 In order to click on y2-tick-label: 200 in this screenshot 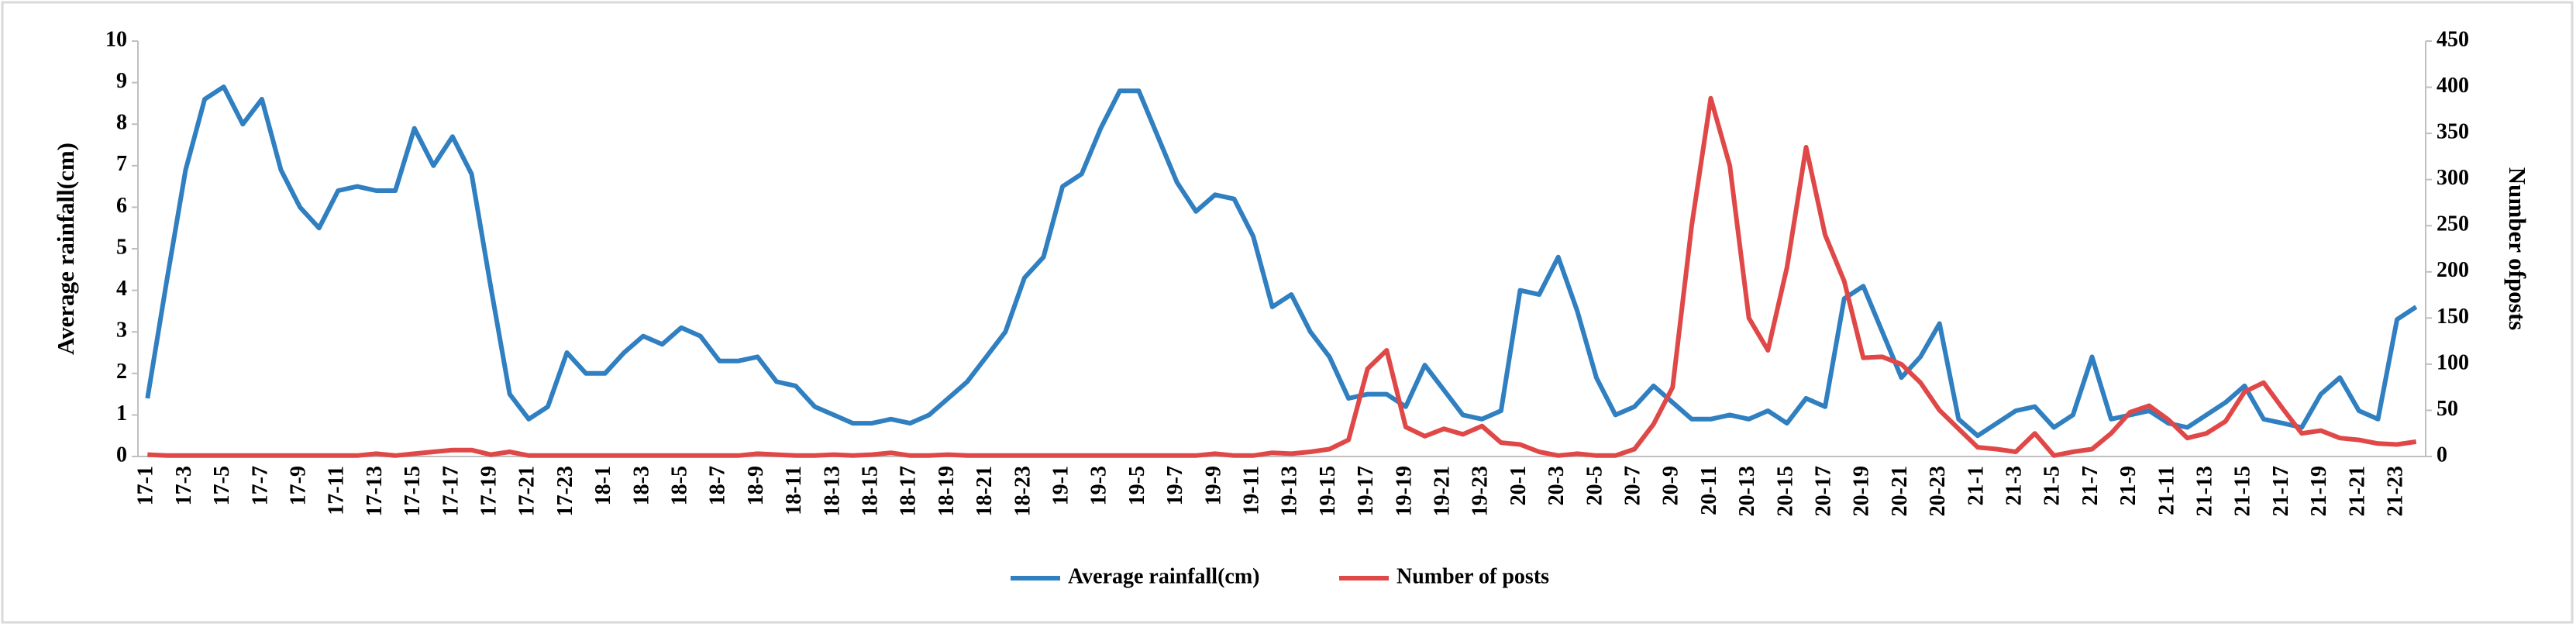, I will do `click(2453, 270)`.